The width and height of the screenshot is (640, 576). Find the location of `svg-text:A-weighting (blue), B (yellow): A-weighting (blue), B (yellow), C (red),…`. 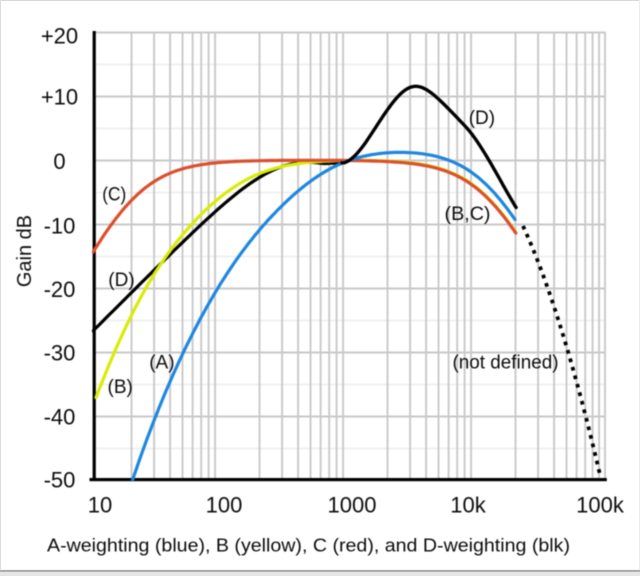

svg-text:A-weighting (blue), B (yellow): A-weighting (blue), B (yellow), C (red),… is located at coordinates (308, 545).